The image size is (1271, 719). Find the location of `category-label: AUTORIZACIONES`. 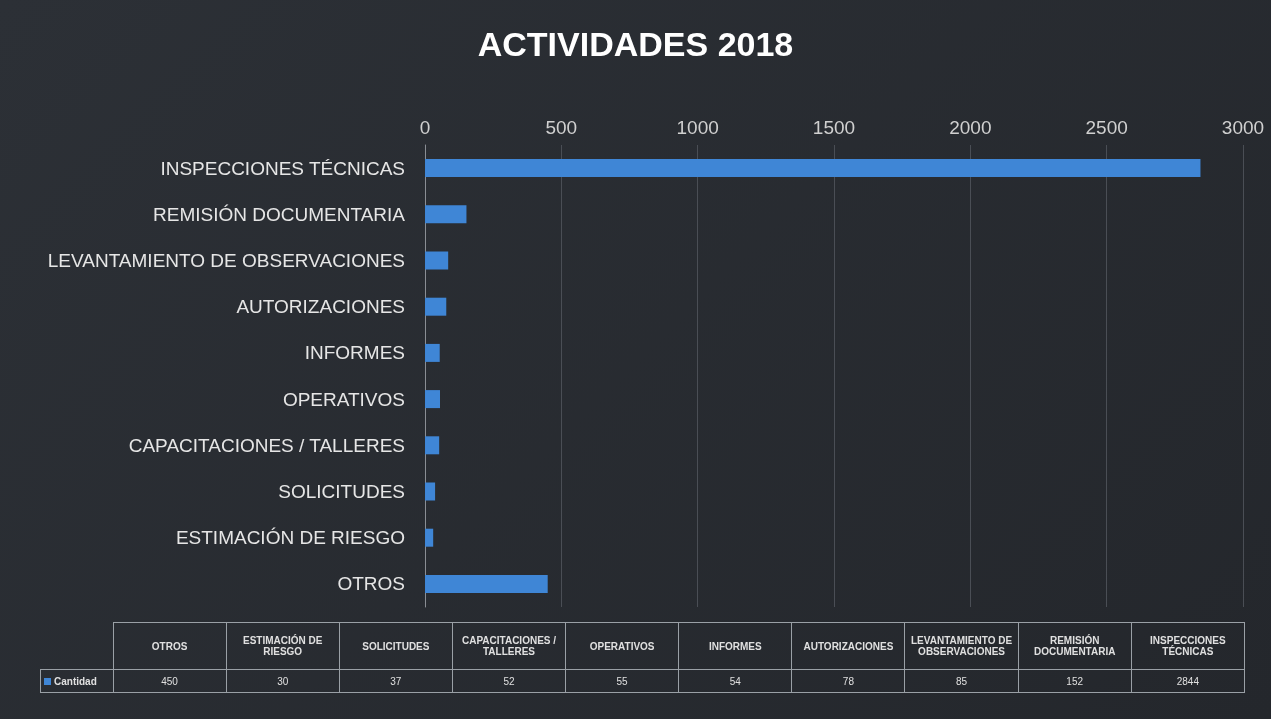

category-label: AUTORIZACIONES is located at coordinates (848, 646).